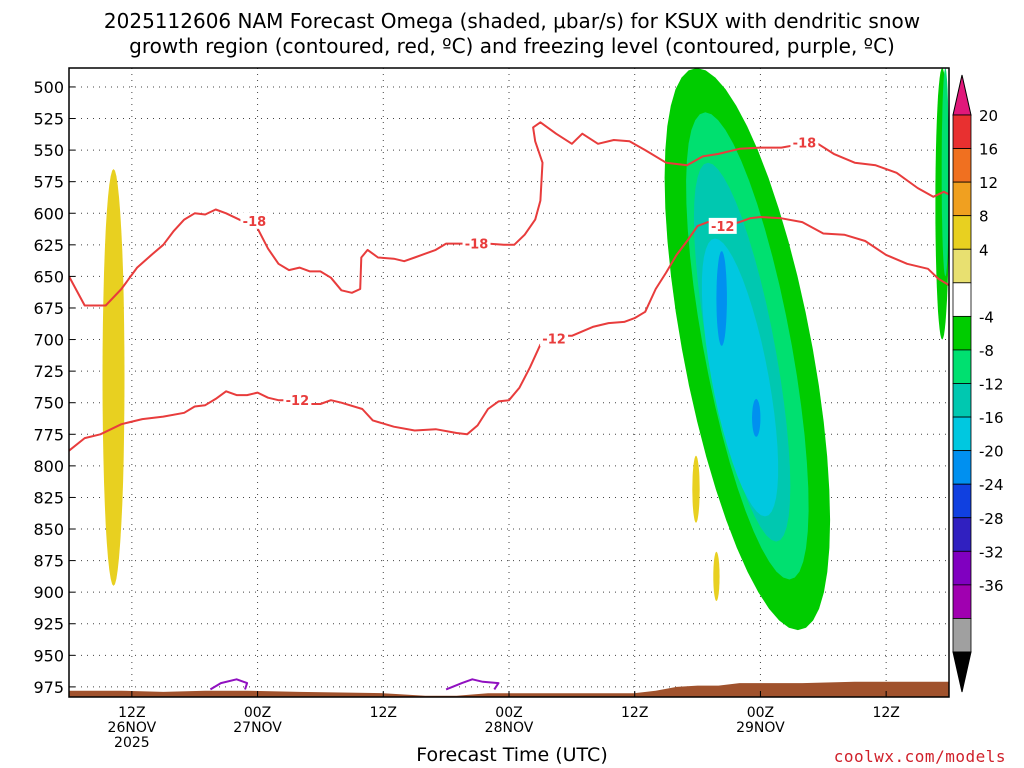 The height and width of the screenshot is (768, 1024). What do you see at coordinates (991, 552) in the screenshot?
I see `colorbar-label: -32` at bounding box center [991, 552].